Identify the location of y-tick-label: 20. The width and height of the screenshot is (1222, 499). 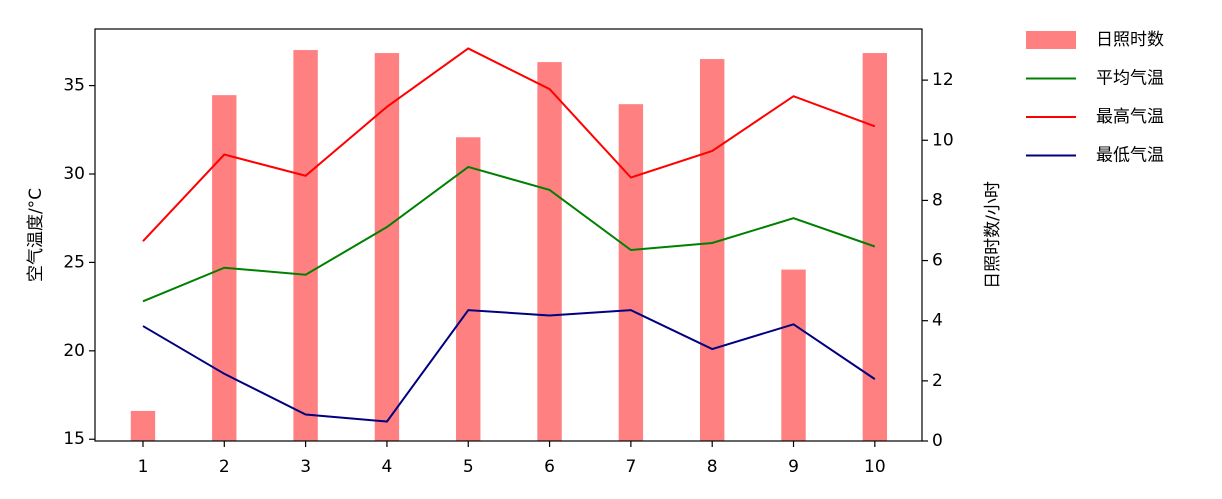
(74, 351).